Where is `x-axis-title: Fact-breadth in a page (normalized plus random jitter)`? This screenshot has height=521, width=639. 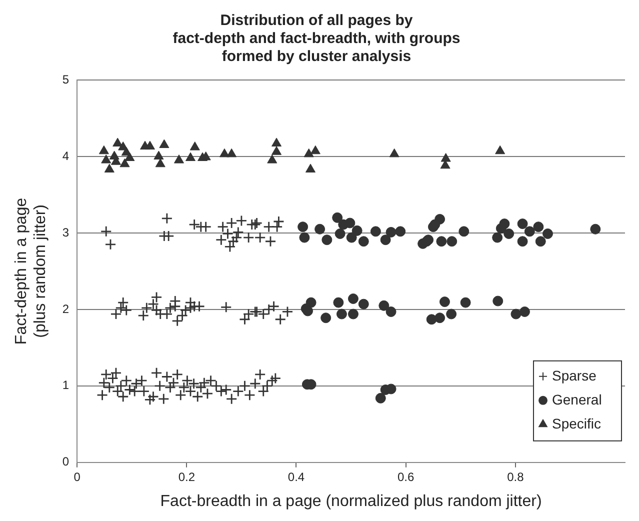 x-axis-title: Fact-breadth in a page (normalized plus random jitter) is located at coordinates (351, 501).